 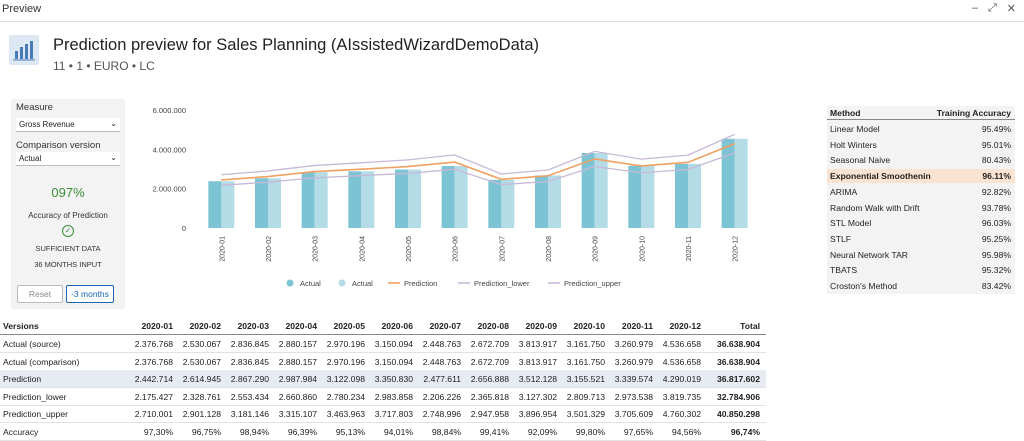 What do you see at coordinates (921, 223) in the screenshot?
I see `method-row: STL Model 96.03%` at bounding box center [921, 223].